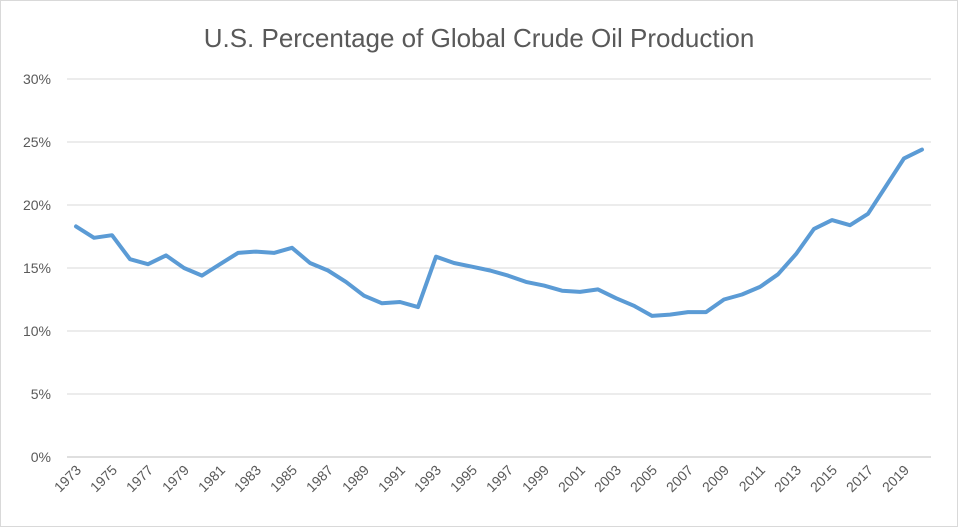 The image size is (958, 527). Describe the element at coordinates (463, 478) in the screenshot. I see `x-tick-label: 1995` at that location.